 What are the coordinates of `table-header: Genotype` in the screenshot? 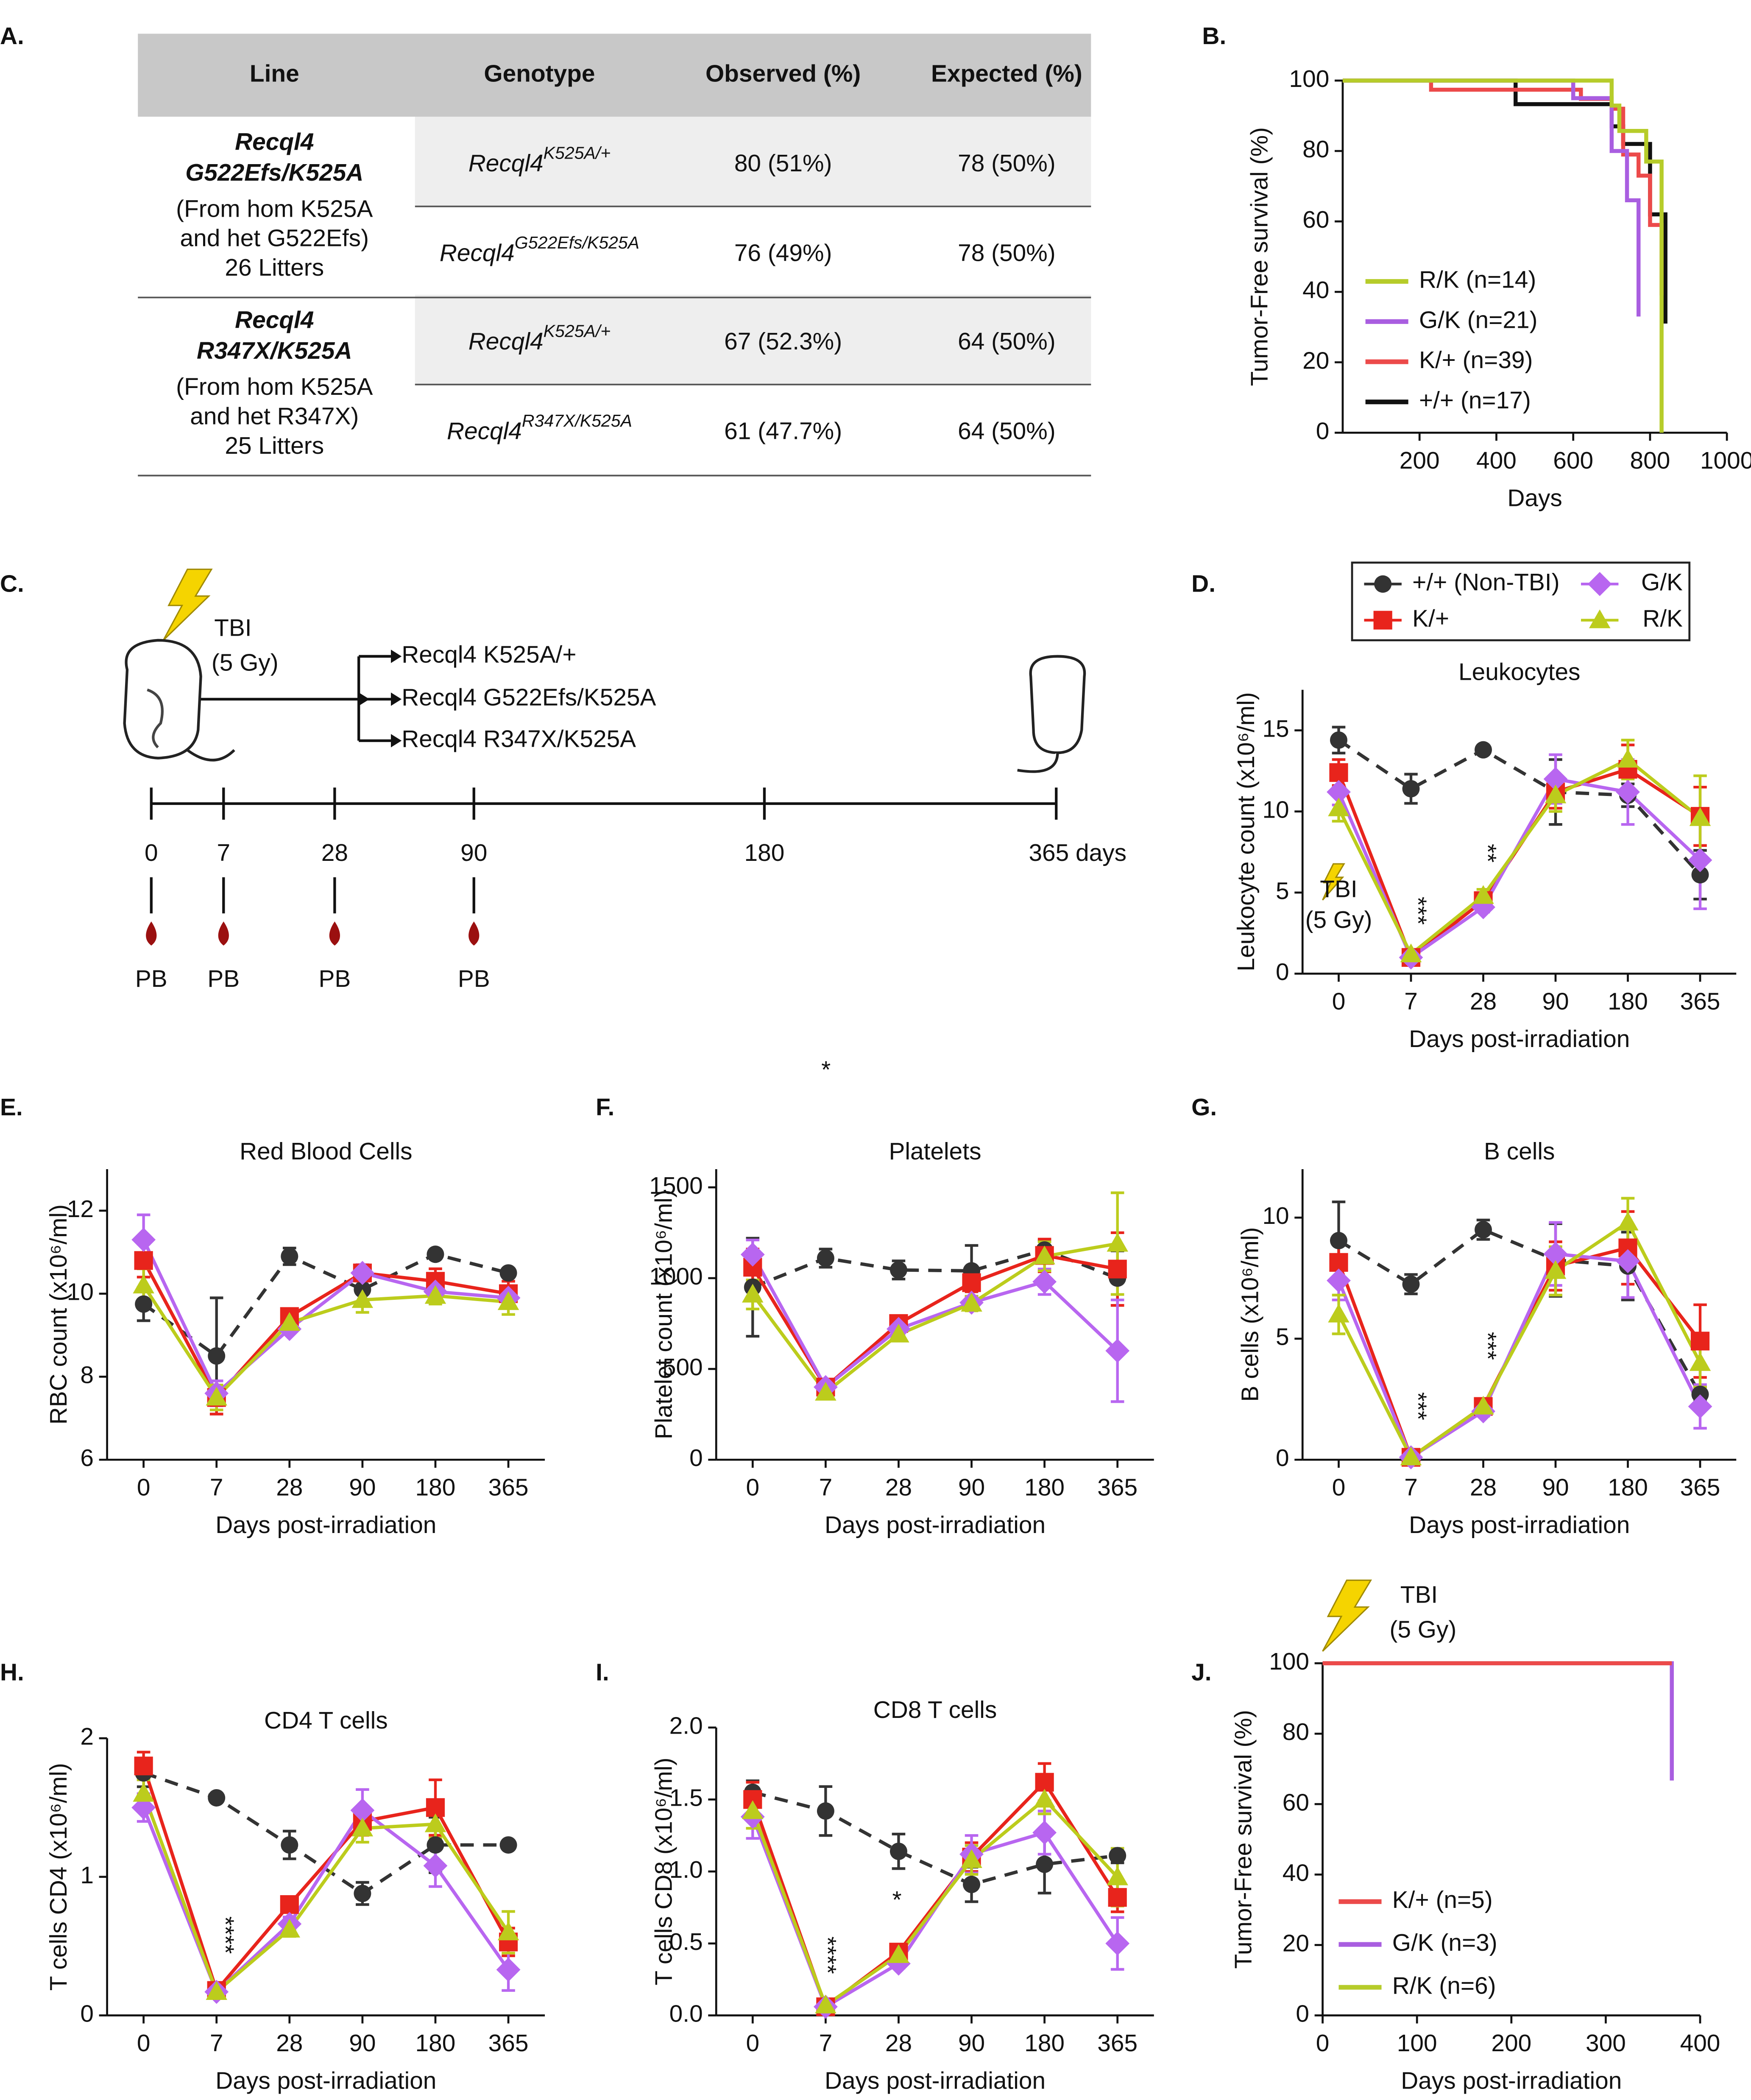 It's located at (539, 74).